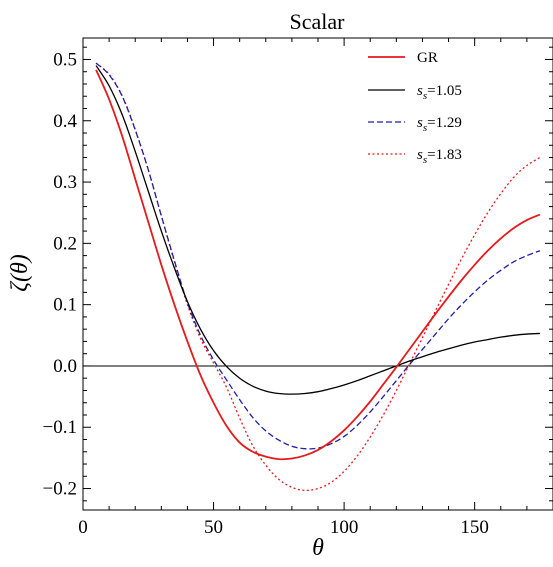  I want to click on y-tick-label: 0.0, so click(65, 366).